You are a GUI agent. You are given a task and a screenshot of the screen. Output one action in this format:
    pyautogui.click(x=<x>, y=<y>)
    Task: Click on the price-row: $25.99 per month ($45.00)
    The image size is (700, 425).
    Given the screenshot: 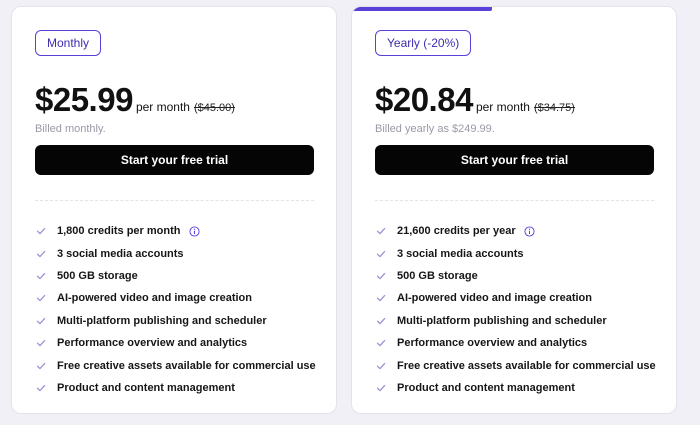 What is the action you would take?
    pyautogui.click(x=135, y=100)
    